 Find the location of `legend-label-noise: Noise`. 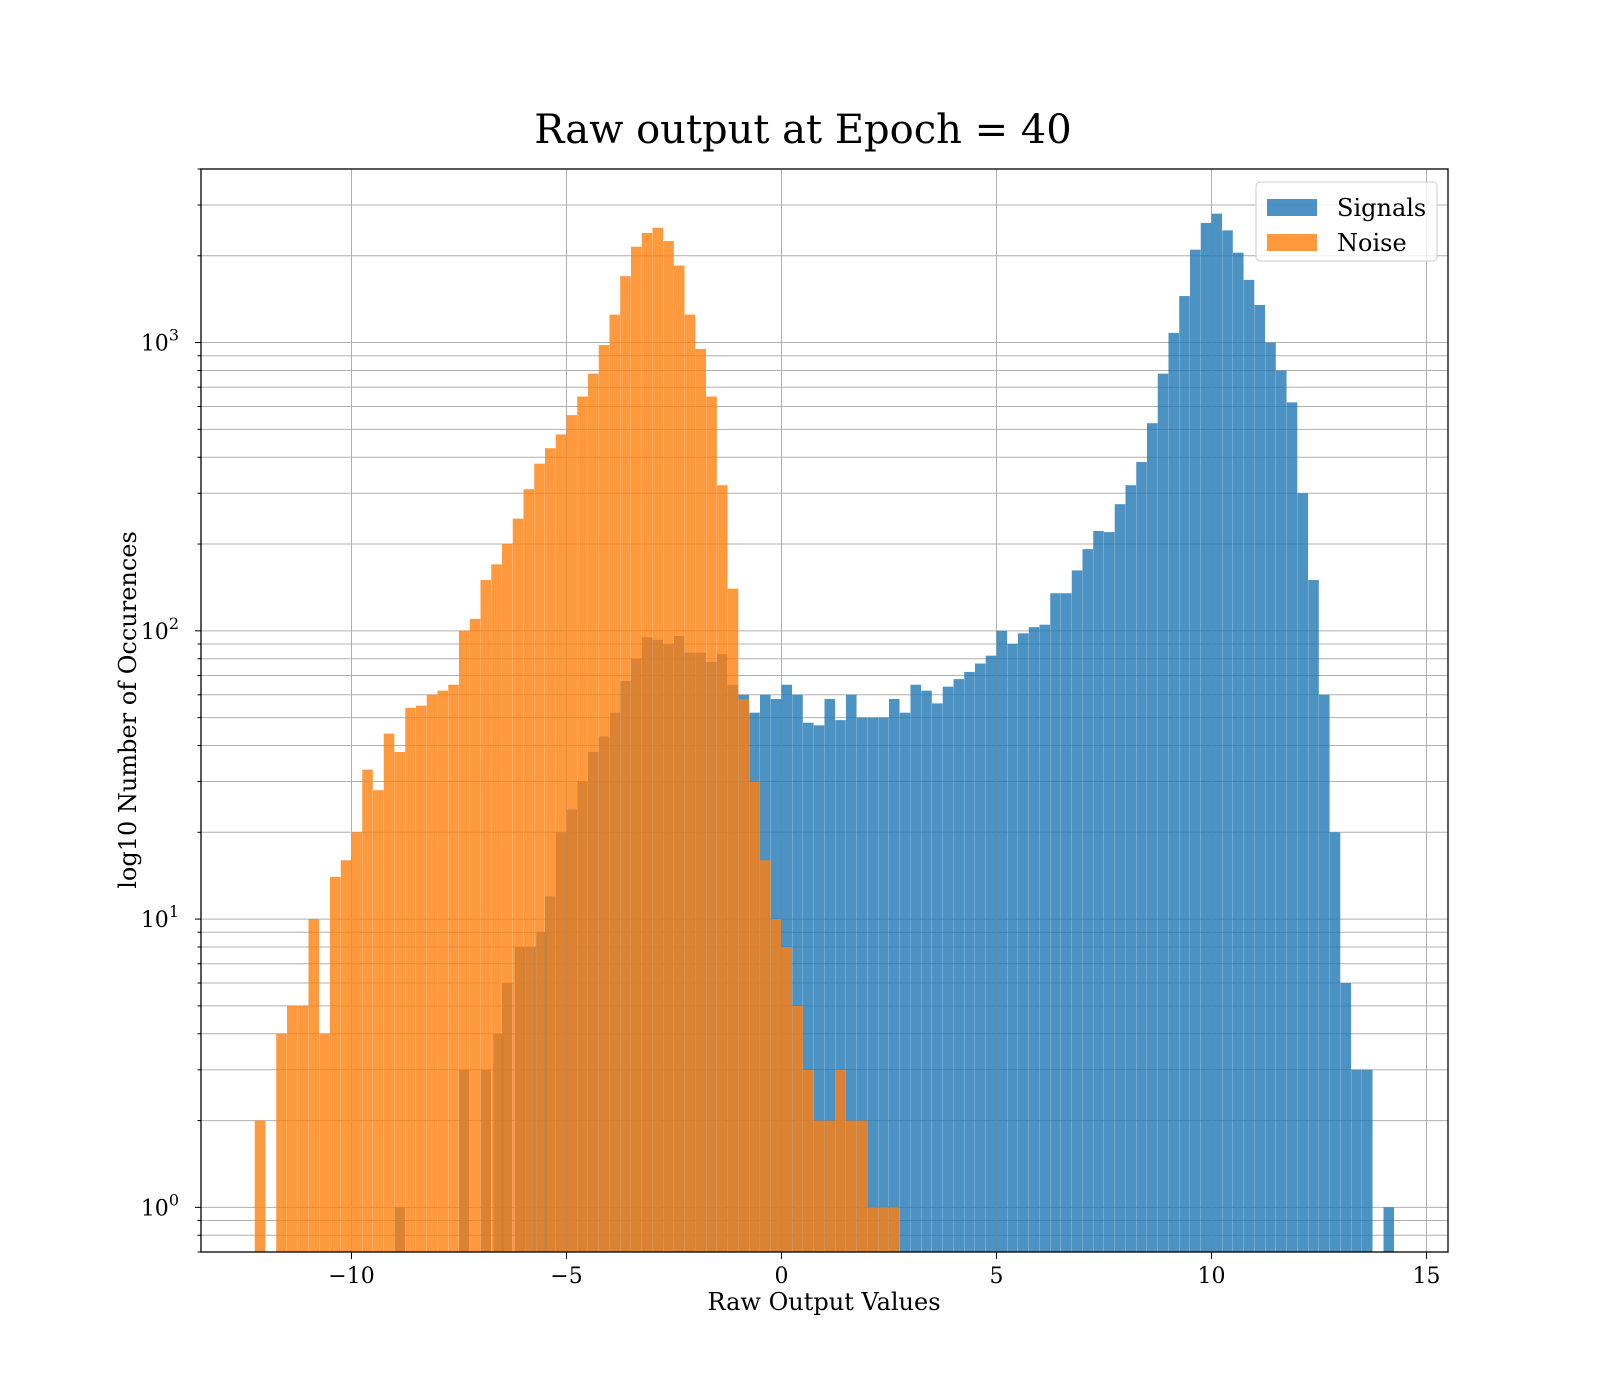

legend-label-noise: Noise is located at coordinates (1372, 243).